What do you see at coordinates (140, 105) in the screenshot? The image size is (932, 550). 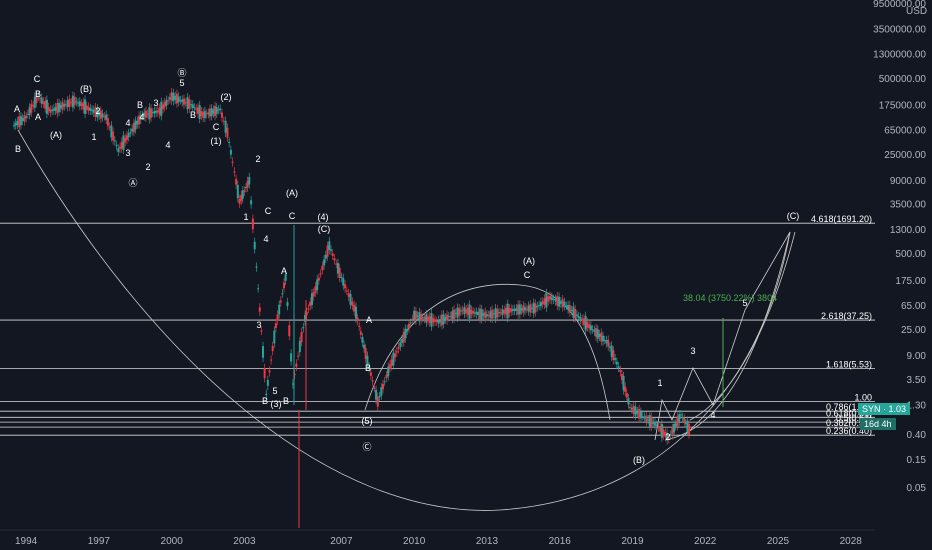 I see `wave-label-14: B` at bounding box center [140, 105].